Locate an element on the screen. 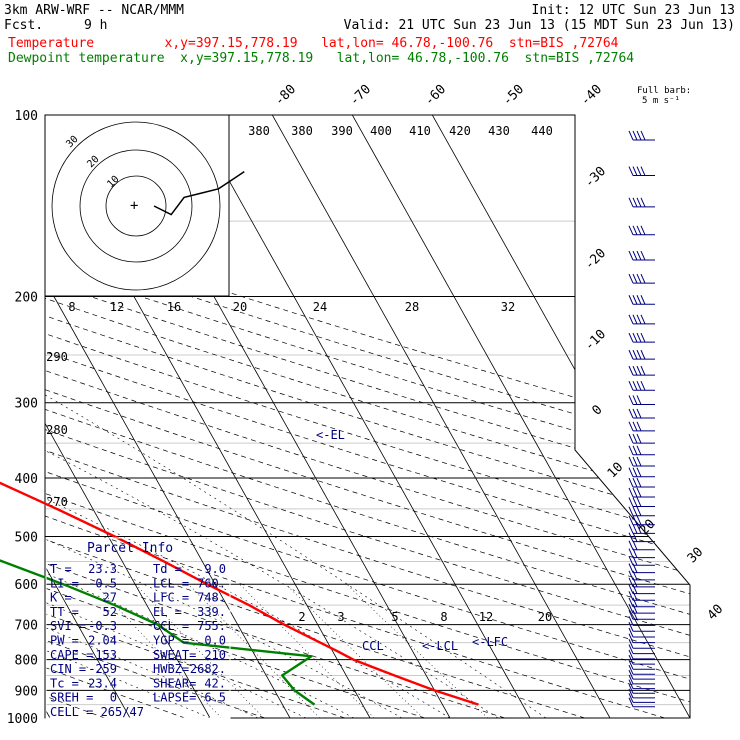 This screenshot has height=740, width=740. isotherm-label: -80 is located at coordinates (285, 95).